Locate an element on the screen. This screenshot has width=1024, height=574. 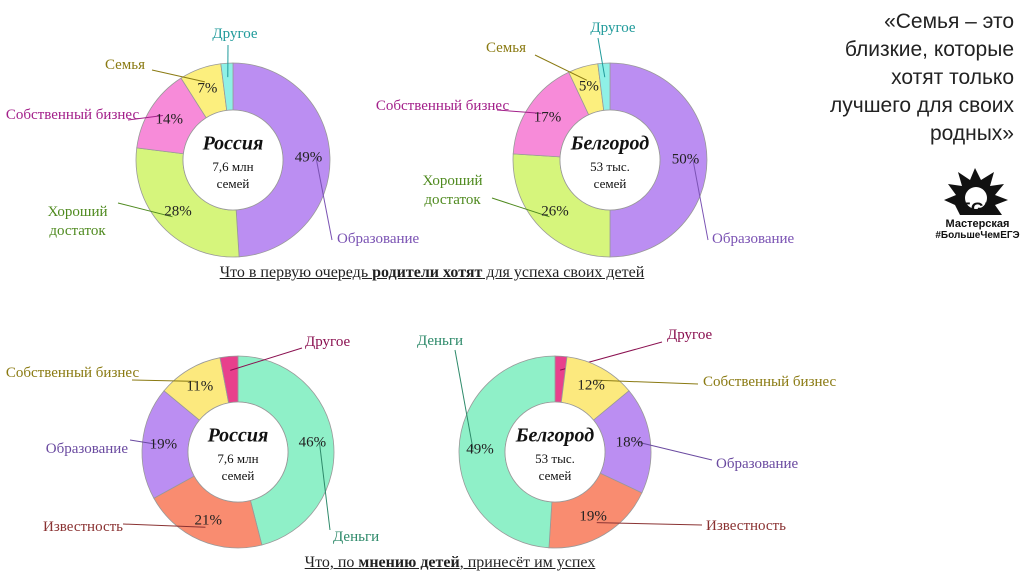
caption-part: мнению детей is located at coordinates (409, 562).